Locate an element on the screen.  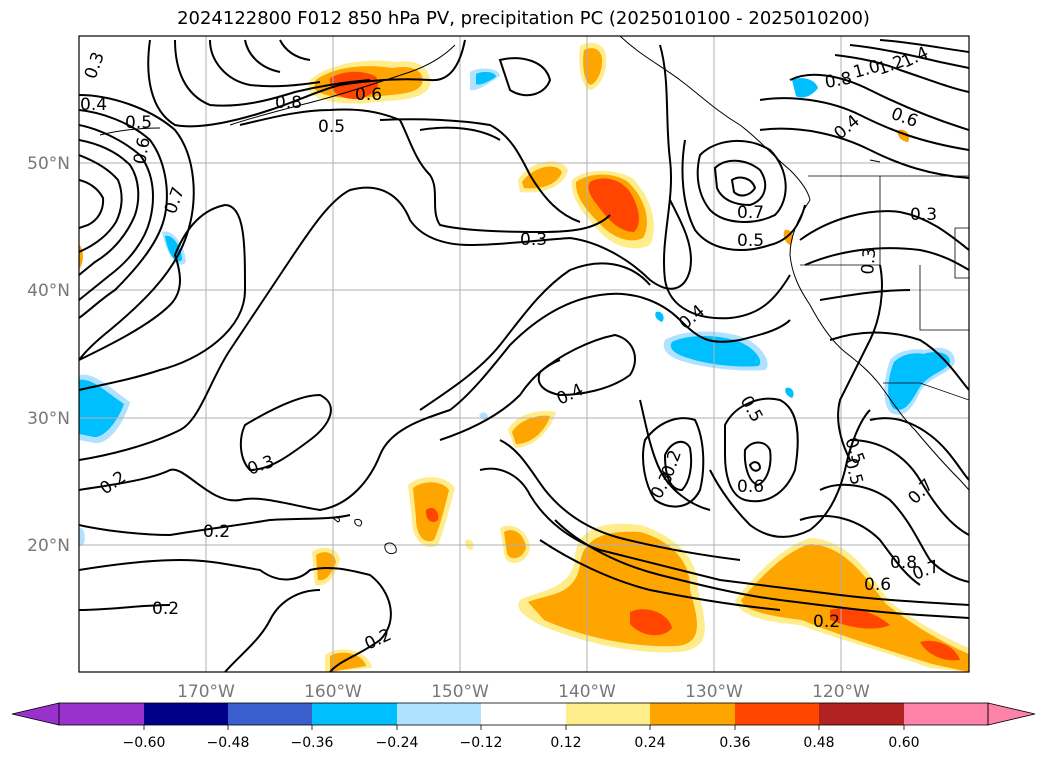
y-tick-label: 40°N is located at coordinates (48, 291).